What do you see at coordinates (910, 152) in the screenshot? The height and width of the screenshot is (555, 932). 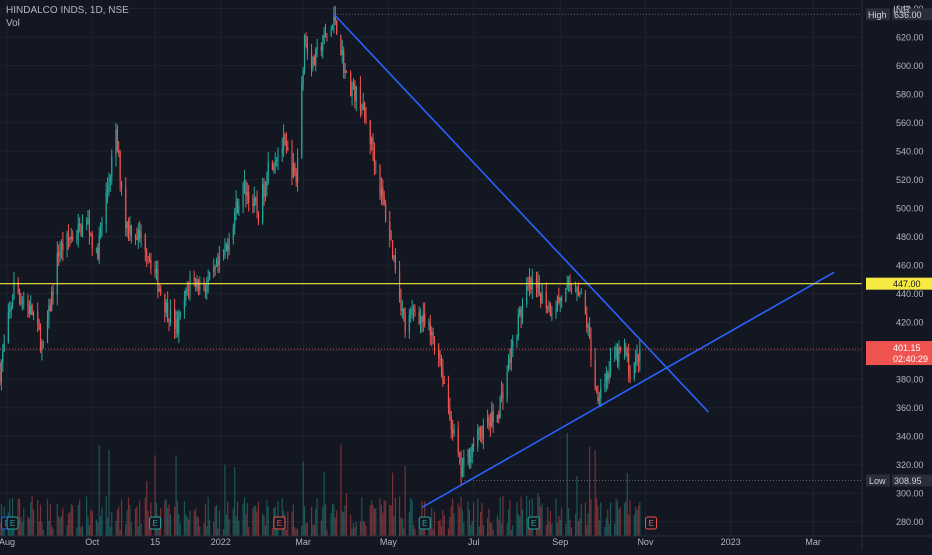 I see `price-tick-label: 540.00` at bounding box center [910, 152].